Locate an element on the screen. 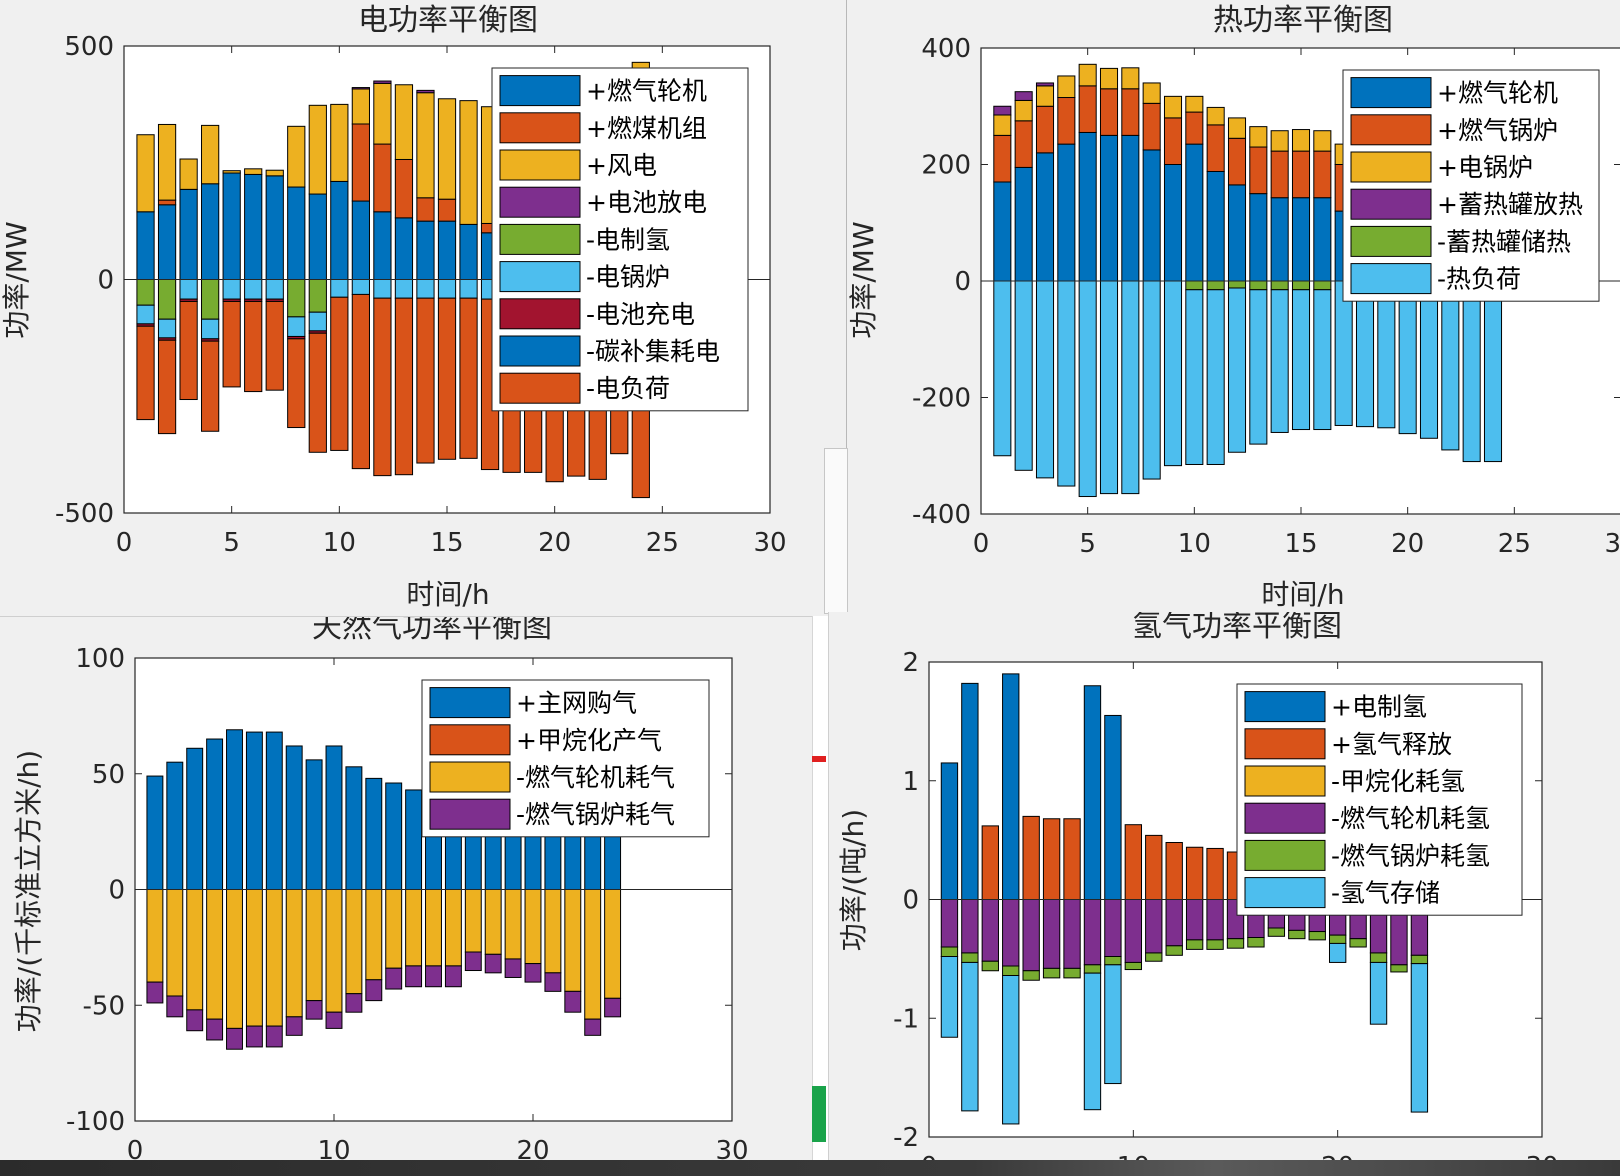 Image resolution: width=1620 pixels, height=1176 pixels. x-tick-label: 10 is located at coordinates (1133, 1156).